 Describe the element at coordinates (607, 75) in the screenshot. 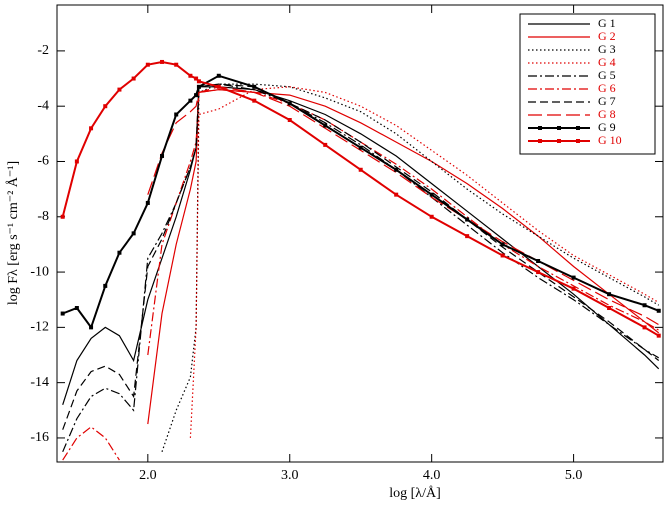

I see `legend-label: G 5` at that location.